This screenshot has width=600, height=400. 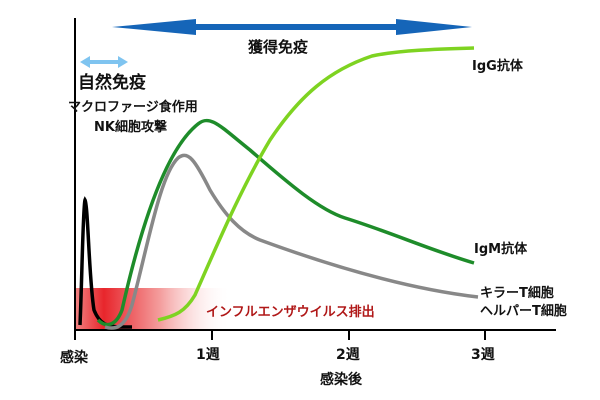 What do you see at coordinates (104, 62) in the screenshot?
I see `innate-immunity-arrow-icon` at bounding box center [104, 62].